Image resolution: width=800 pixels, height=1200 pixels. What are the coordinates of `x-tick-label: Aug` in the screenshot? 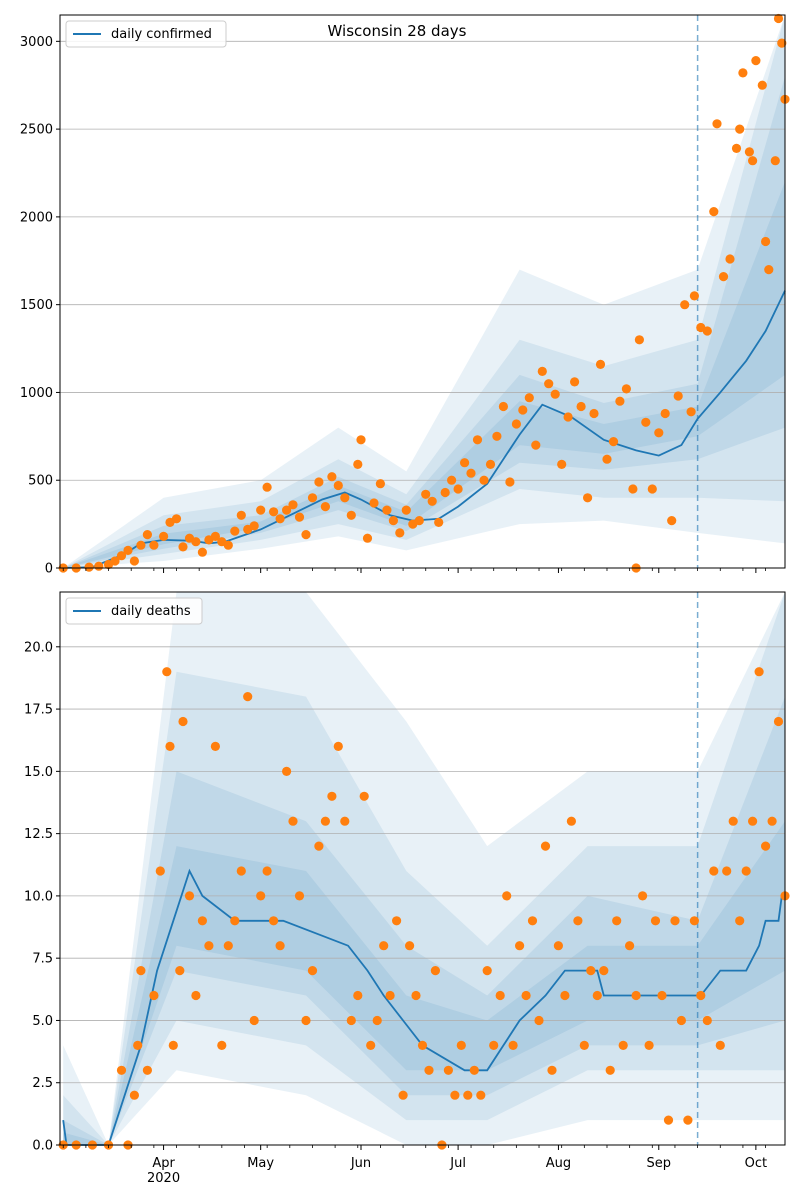 It's located at (558, 1163).